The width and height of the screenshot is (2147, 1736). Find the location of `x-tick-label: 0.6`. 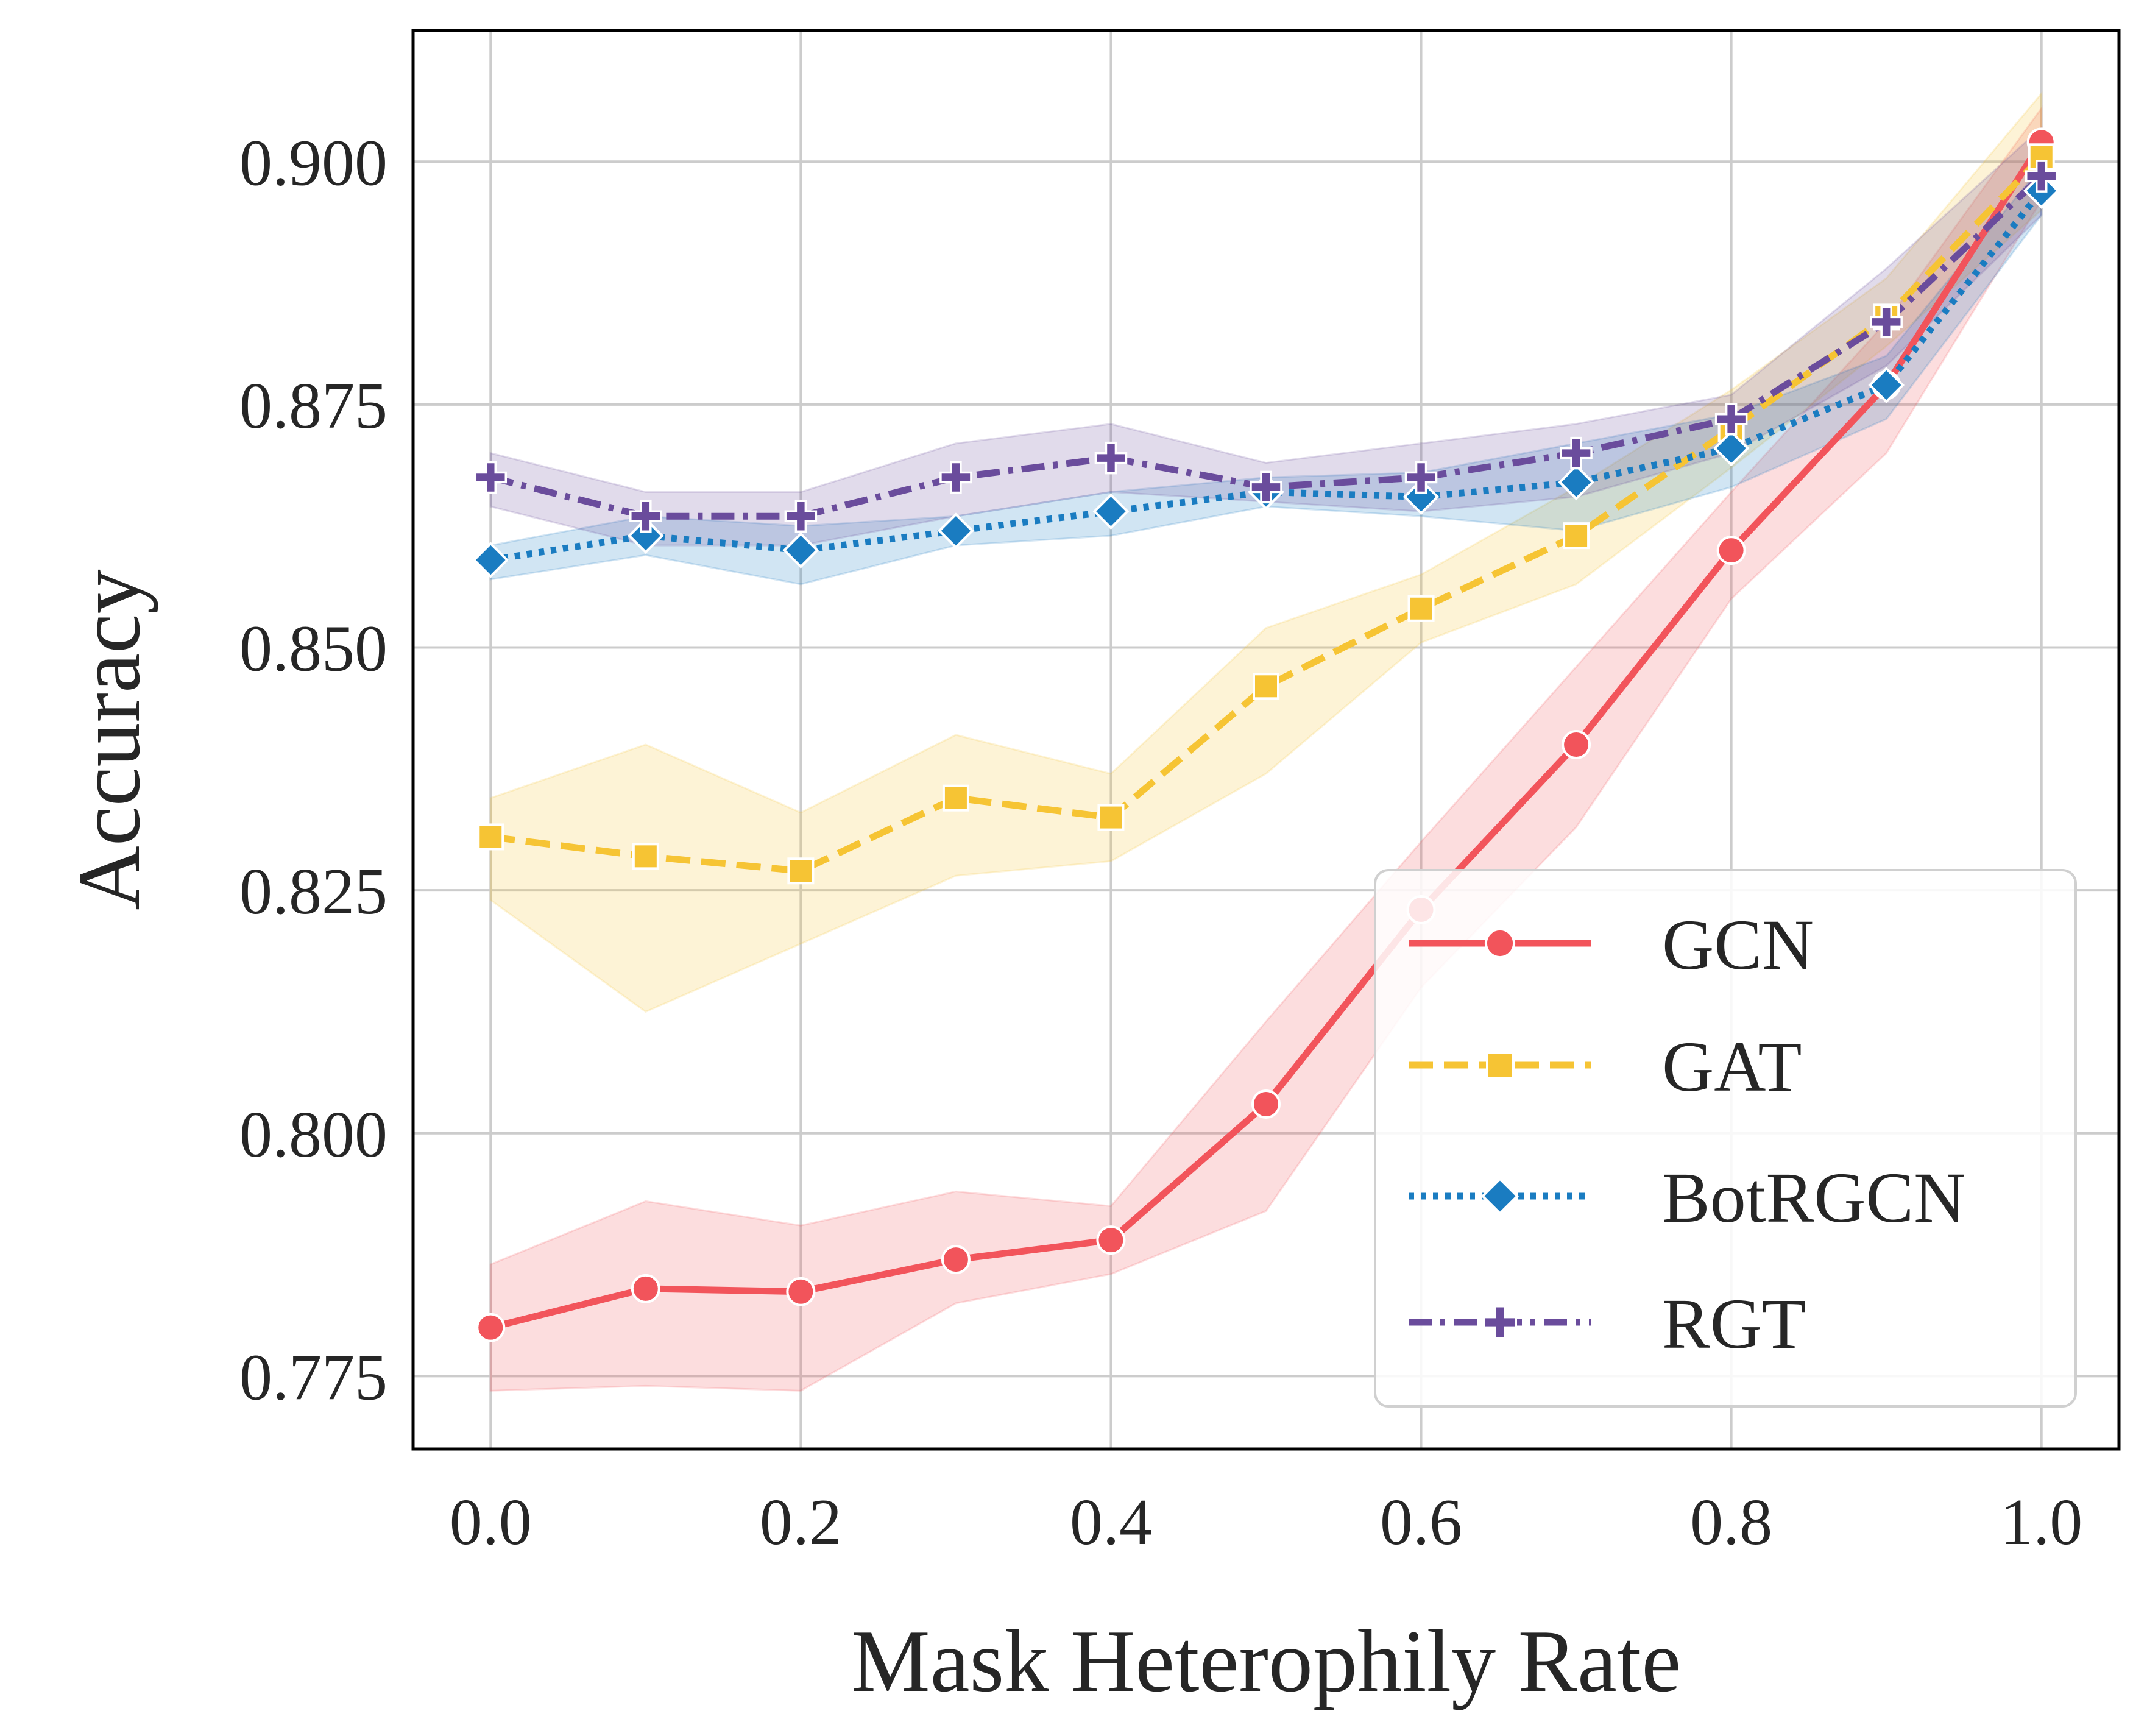

x-tick-label: 0.6 is located at coordinates (1421, 1523).